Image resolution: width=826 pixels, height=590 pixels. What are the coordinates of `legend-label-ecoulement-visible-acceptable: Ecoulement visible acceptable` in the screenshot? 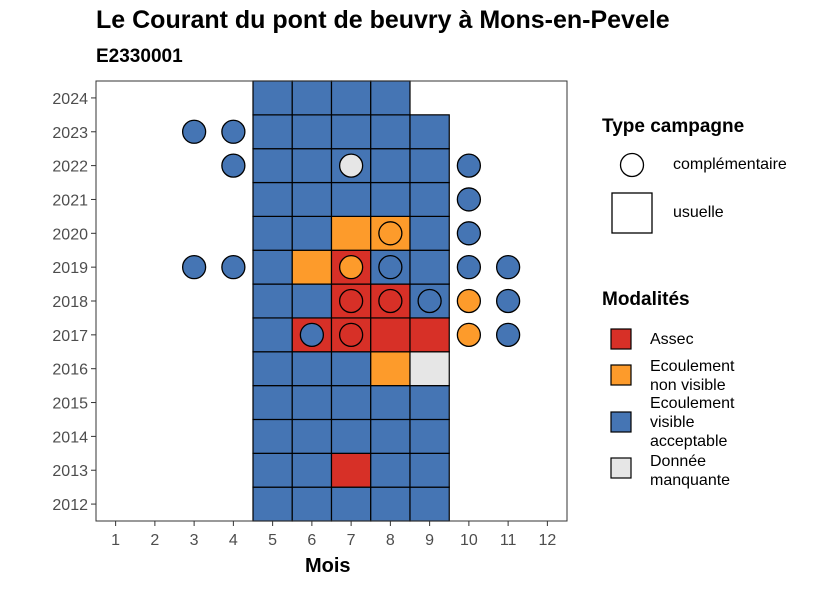 It's located at (692, 422).